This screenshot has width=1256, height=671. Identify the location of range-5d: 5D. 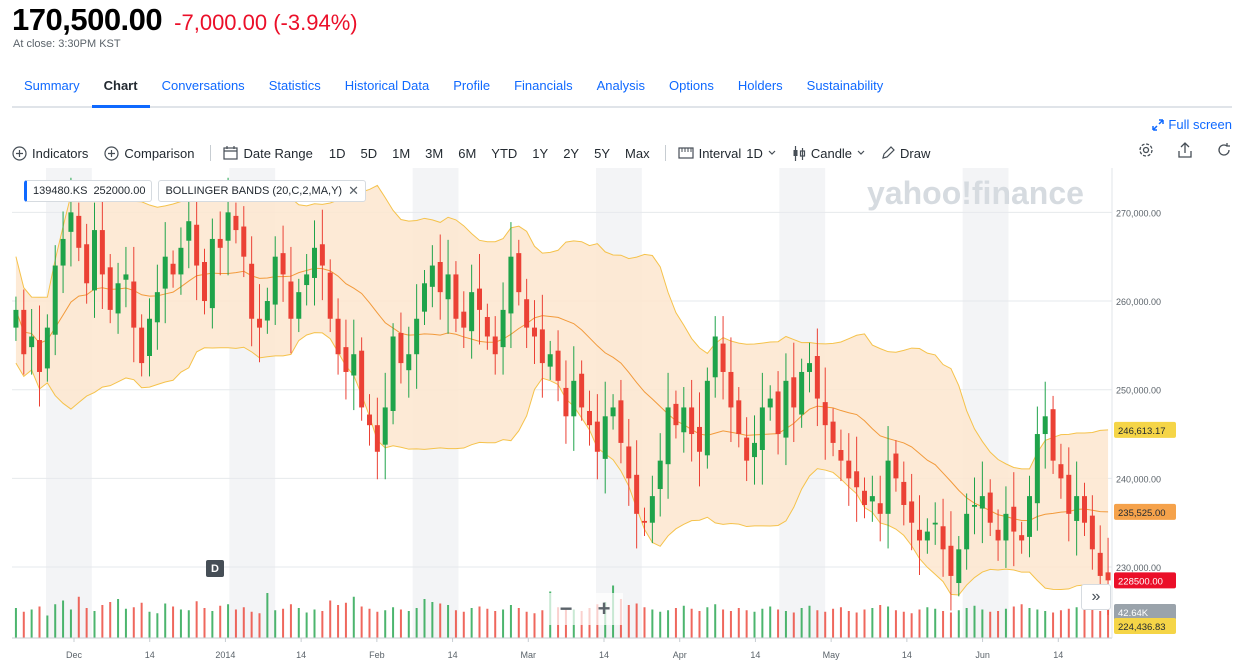
(369, 153).